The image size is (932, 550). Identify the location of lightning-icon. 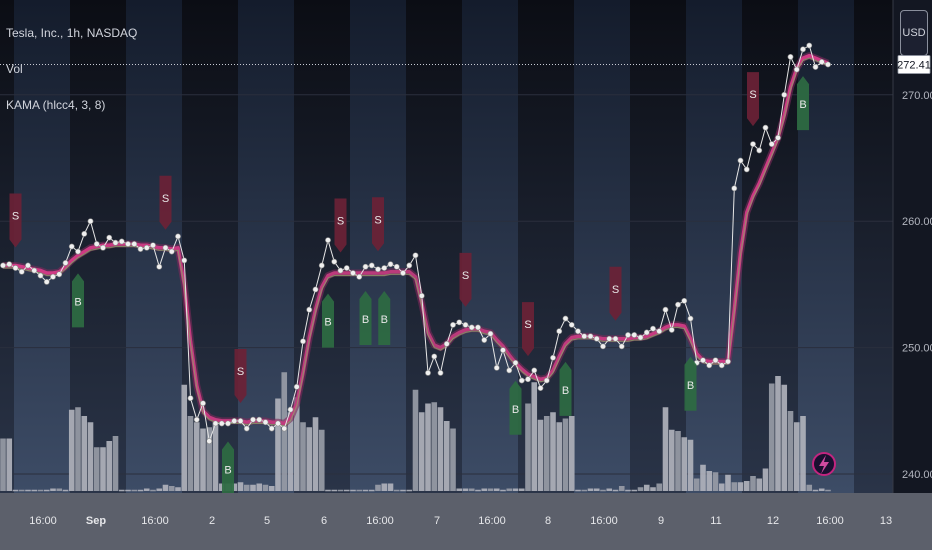
(824, 464).